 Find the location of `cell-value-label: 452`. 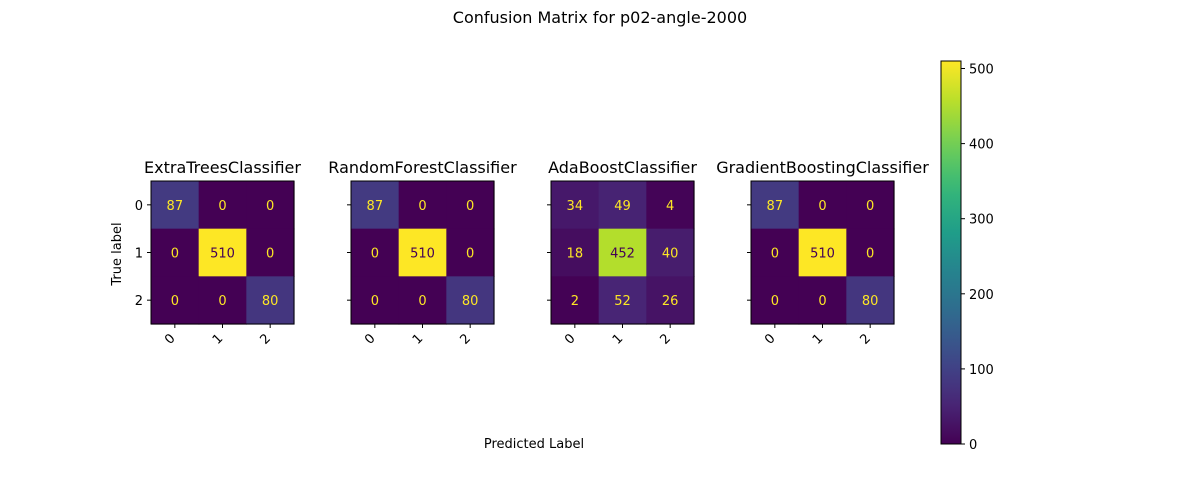

cell-value-label: 452 is located at coordinates (622, 254).